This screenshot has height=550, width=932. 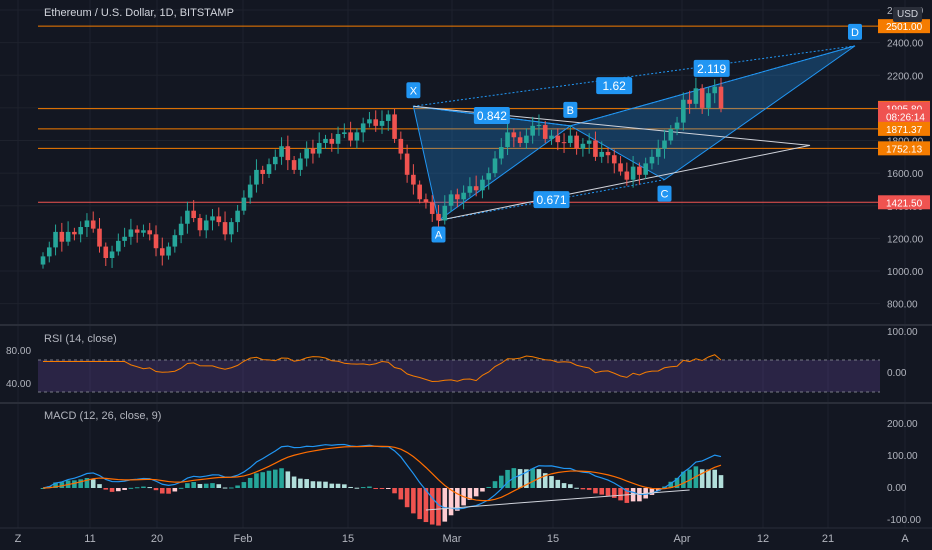 What do you see at coordinates (413, 90) in the screenshot?
I see `pattern-point-x-badge` at bounding box center [413, 90].